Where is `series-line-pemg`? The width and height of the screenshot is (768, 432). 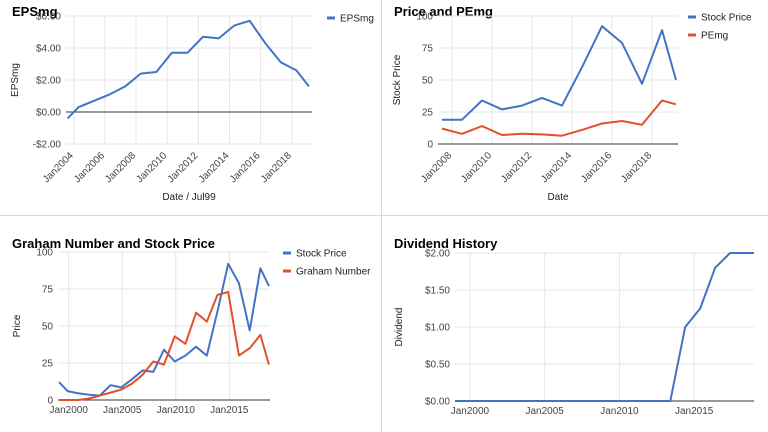
series-line-pemg is located at coordinates (559, 118).